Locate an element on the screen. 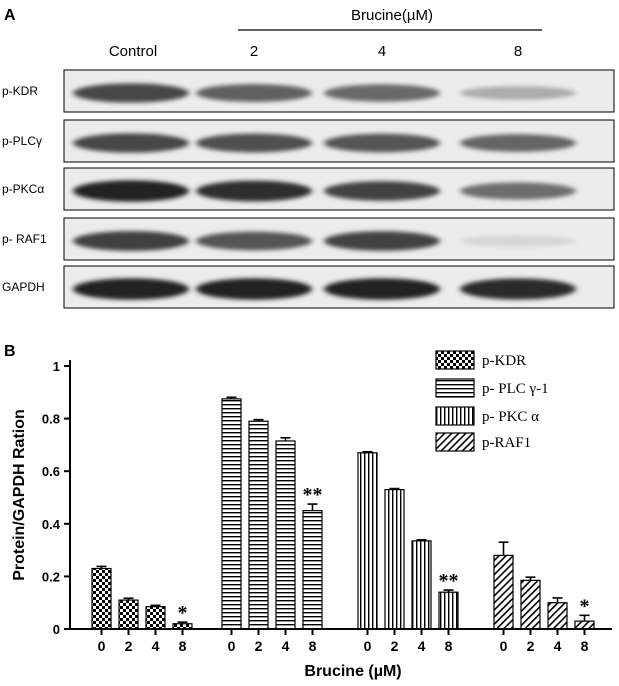 The image size is (619, 686). y-tick-label: 0.8 is located at coordinates (51, 419).